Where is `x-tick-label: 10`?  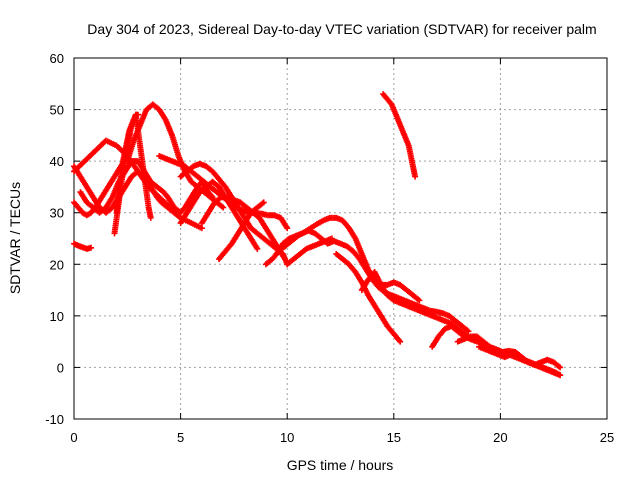
x-tick-label: 10 is located at coordinates (287, 437).